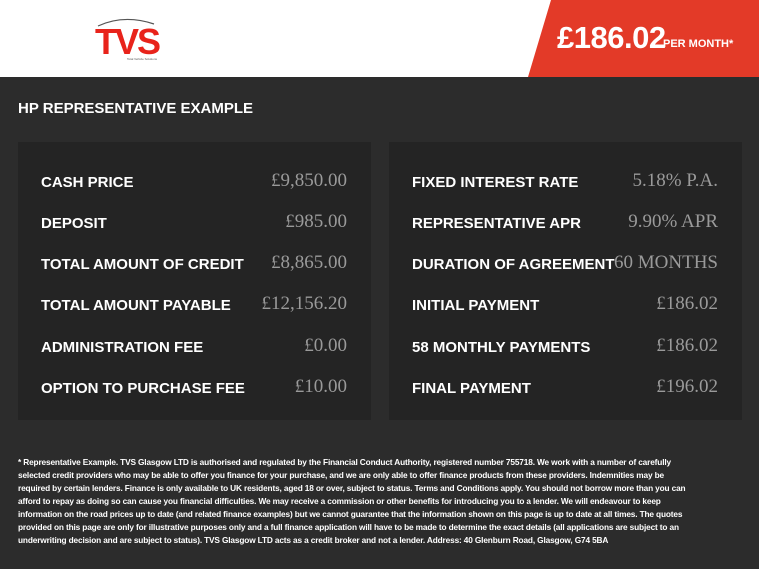 This screenshot has height=569, width=759. What do you see at coordinates (611, 37) in the screenshot?
I see `monthly-price: £186.02` at bounding box center [611, 37].